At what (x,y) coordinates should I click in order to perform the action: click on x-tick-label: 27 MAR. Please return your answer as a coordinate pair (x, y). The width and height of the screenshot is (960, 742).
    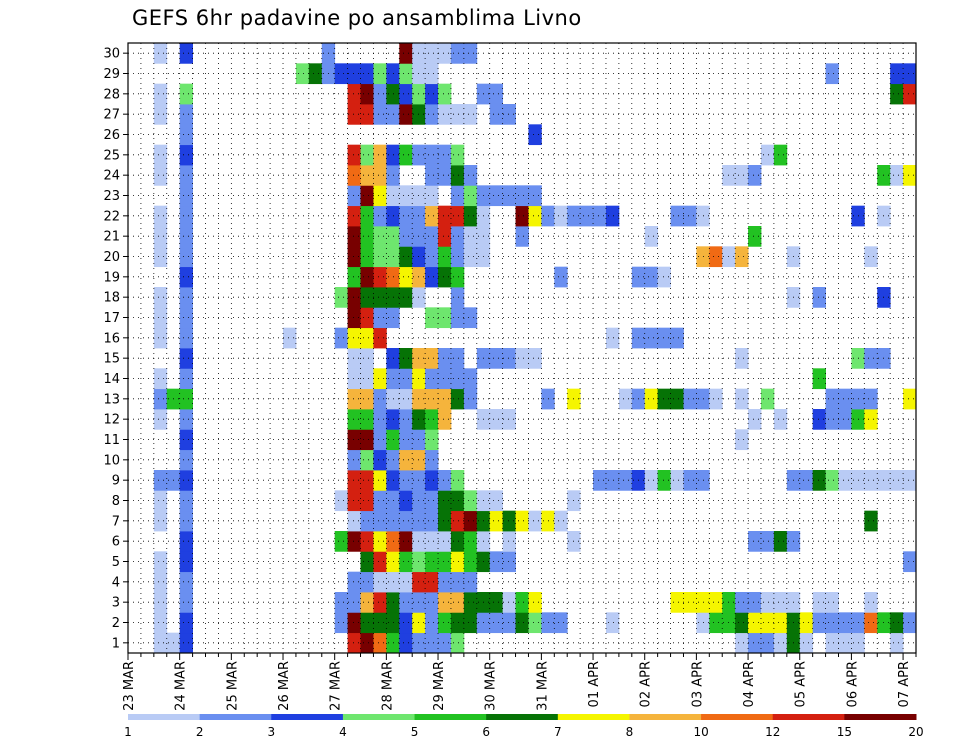
    Looking at the image, I should click on (336, 686).